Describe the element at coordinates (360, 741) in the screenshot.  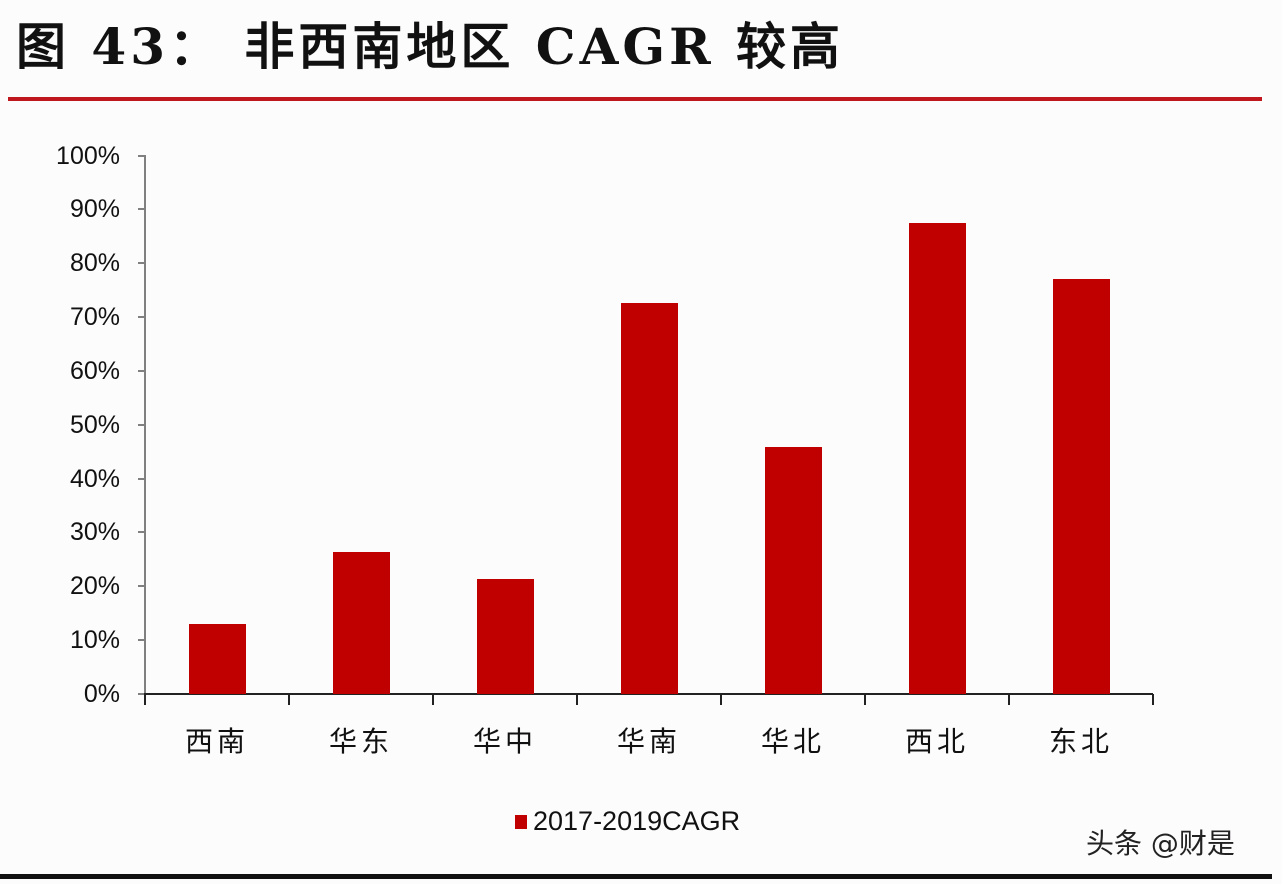
I see `x-tick-label: 华东` at that location.